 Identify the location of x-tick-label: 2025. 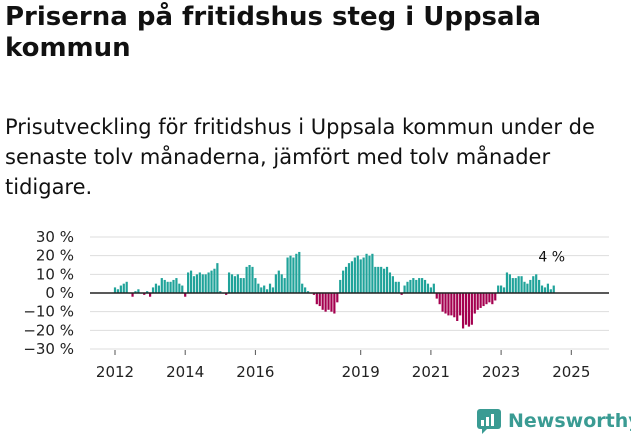
(571, 372).